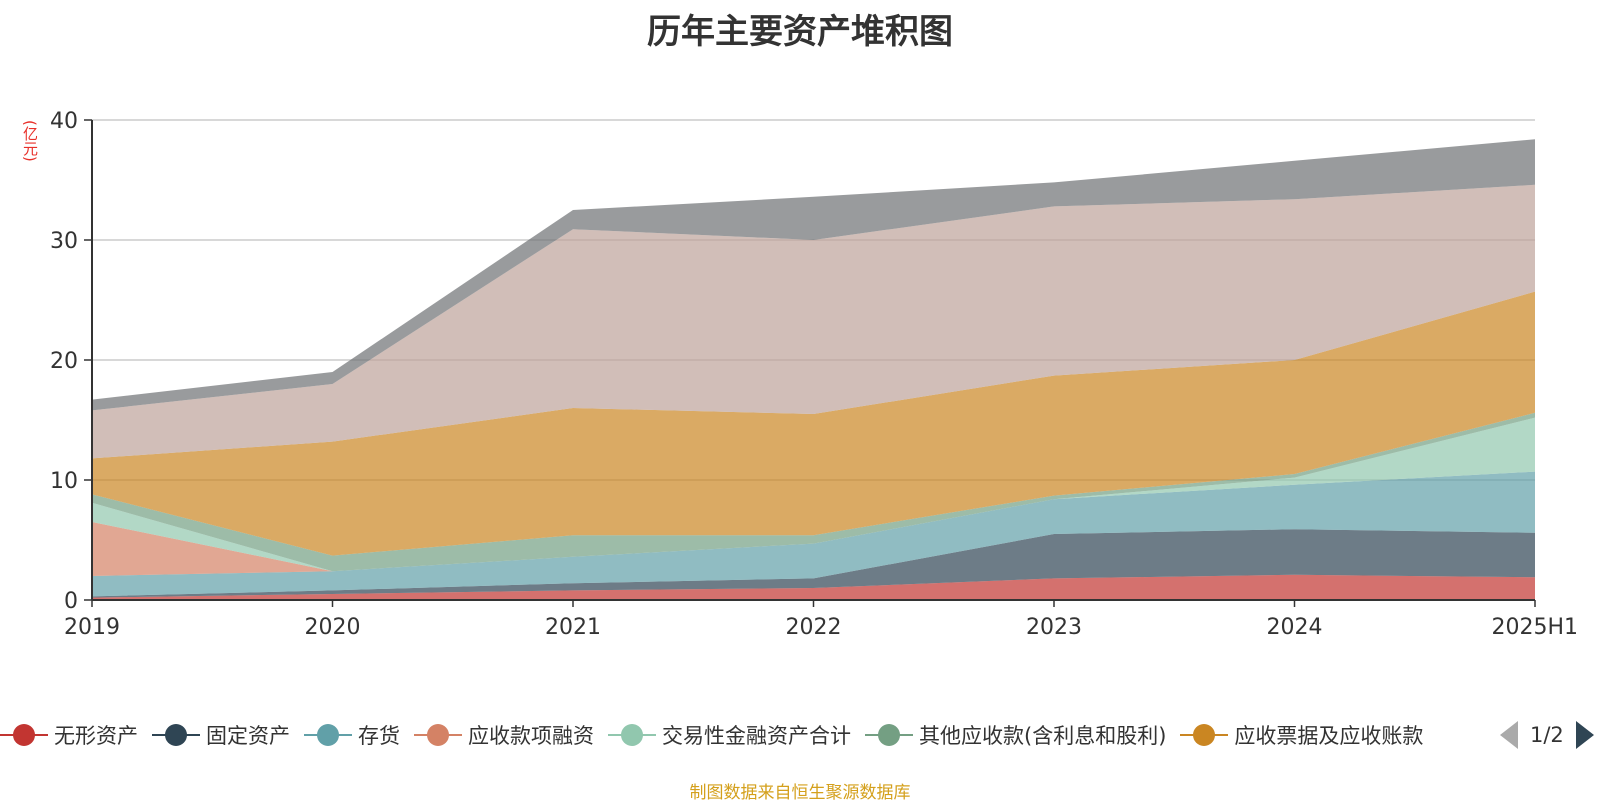 Image resolution: width=1600 pixels, height=803 pixels. I want to click on x-tick-label: 2019, so click(92, 627).